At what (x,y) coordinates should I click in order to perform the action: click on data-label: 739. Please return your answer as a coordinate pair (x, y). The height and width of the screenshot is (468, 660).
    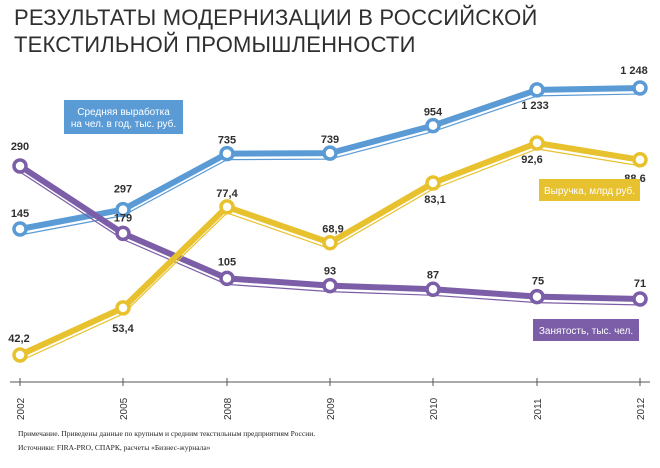
    Looking at the image, I should click on (330, 140).